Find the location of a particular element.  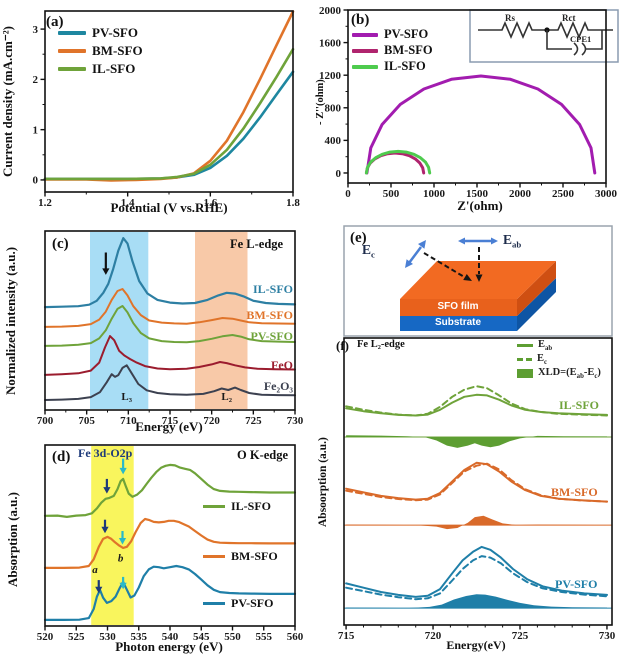

f-y-axis-label: Absoorption (a.u.) is located at coordinates (323, 482).